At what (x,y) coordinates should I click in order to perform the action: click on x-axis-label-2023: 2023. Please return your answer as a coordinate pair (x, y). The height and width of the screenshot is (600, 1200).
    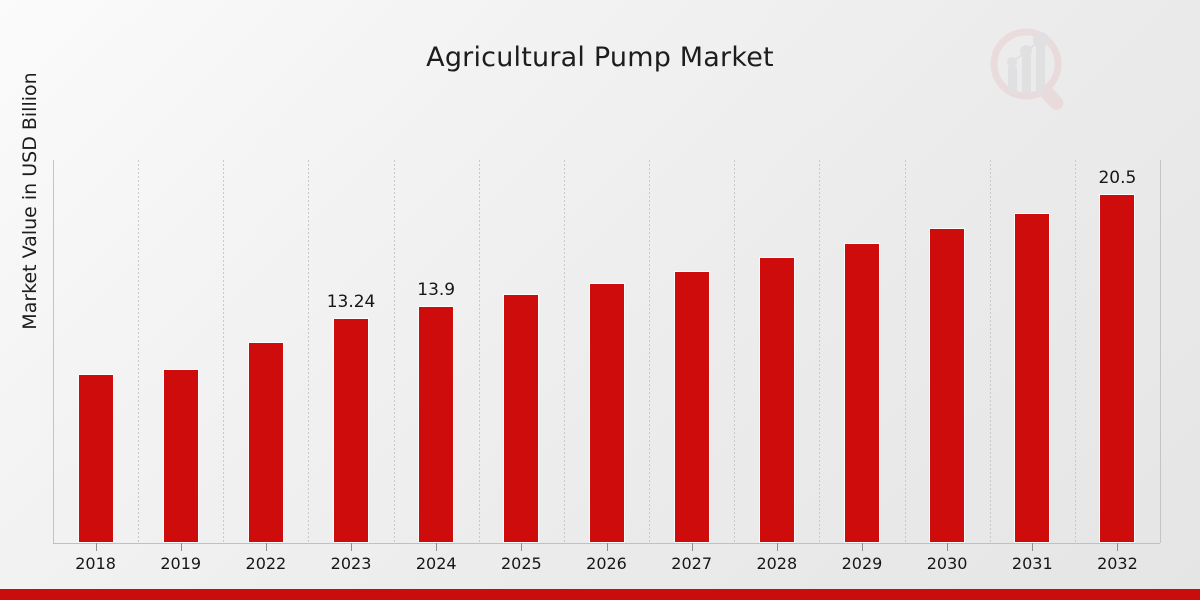
    Looking at the image, I should click on (351, 563).